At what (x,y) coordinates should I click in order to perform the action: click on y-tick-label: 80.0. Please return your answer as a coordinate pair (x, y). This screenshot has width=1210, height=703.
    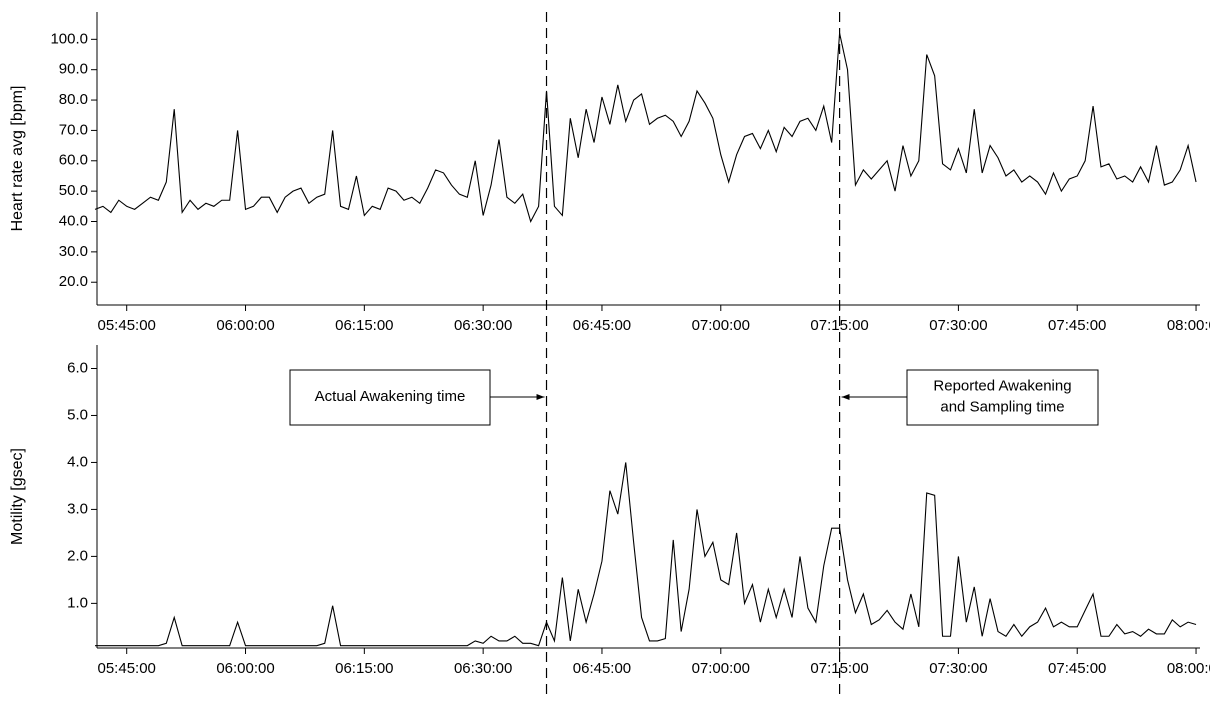
    Looking at the image, I should click on (73, 99).